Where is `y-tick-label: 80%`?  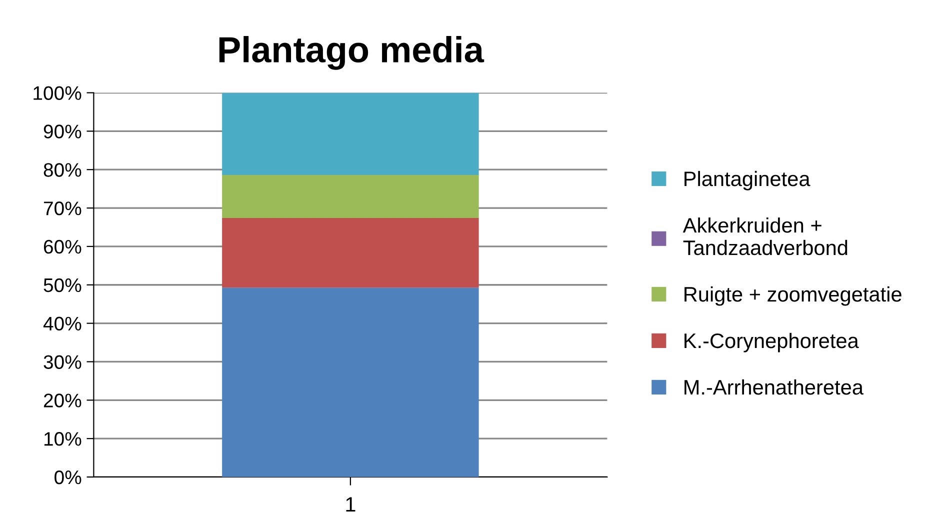 y-tick-label: 80% is located at coordinates (63, 170).